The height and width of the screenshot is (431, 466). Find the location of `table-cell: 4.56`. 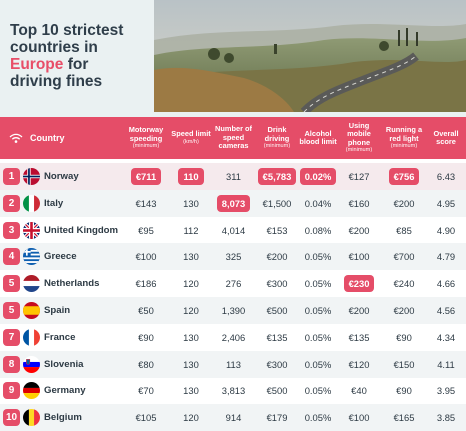

table-cell: 4.56 is located at coordinates (446, 310).